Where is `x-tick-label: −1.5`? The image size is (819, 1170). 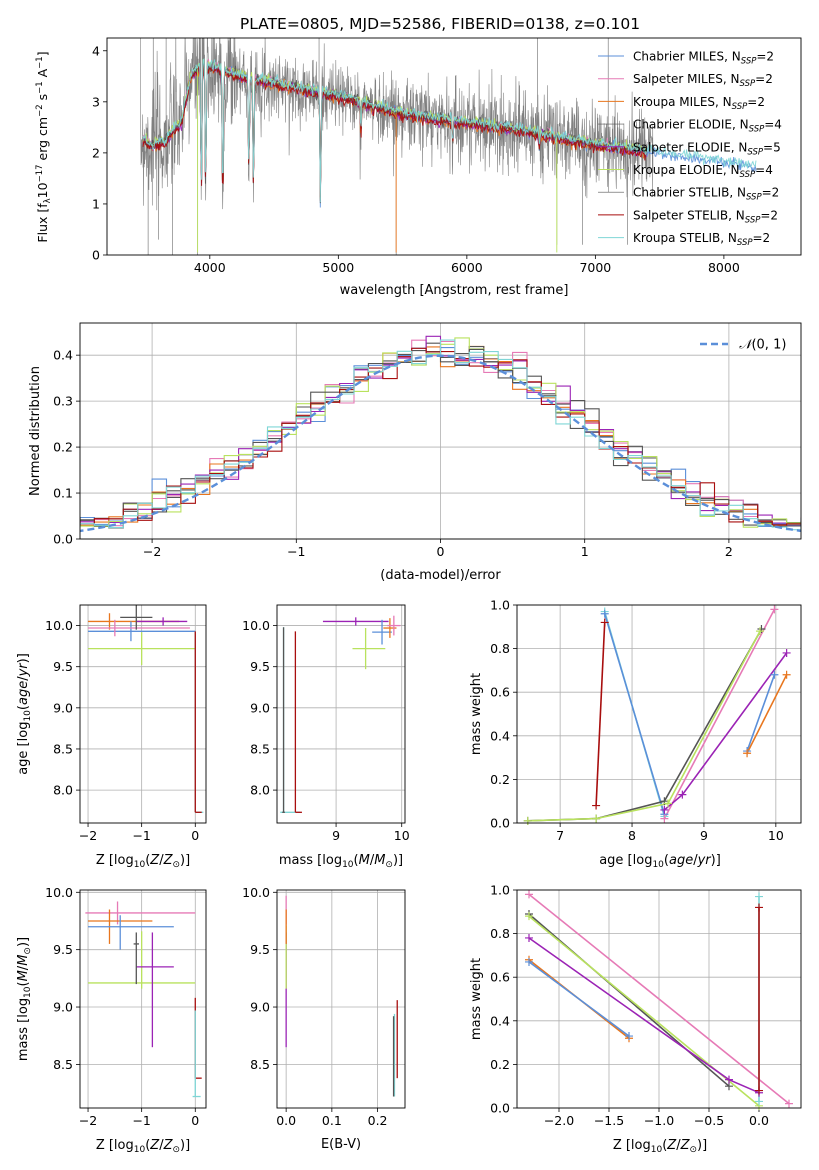
x-tick-label: −1.5 is located at coordinates (609, 1120).